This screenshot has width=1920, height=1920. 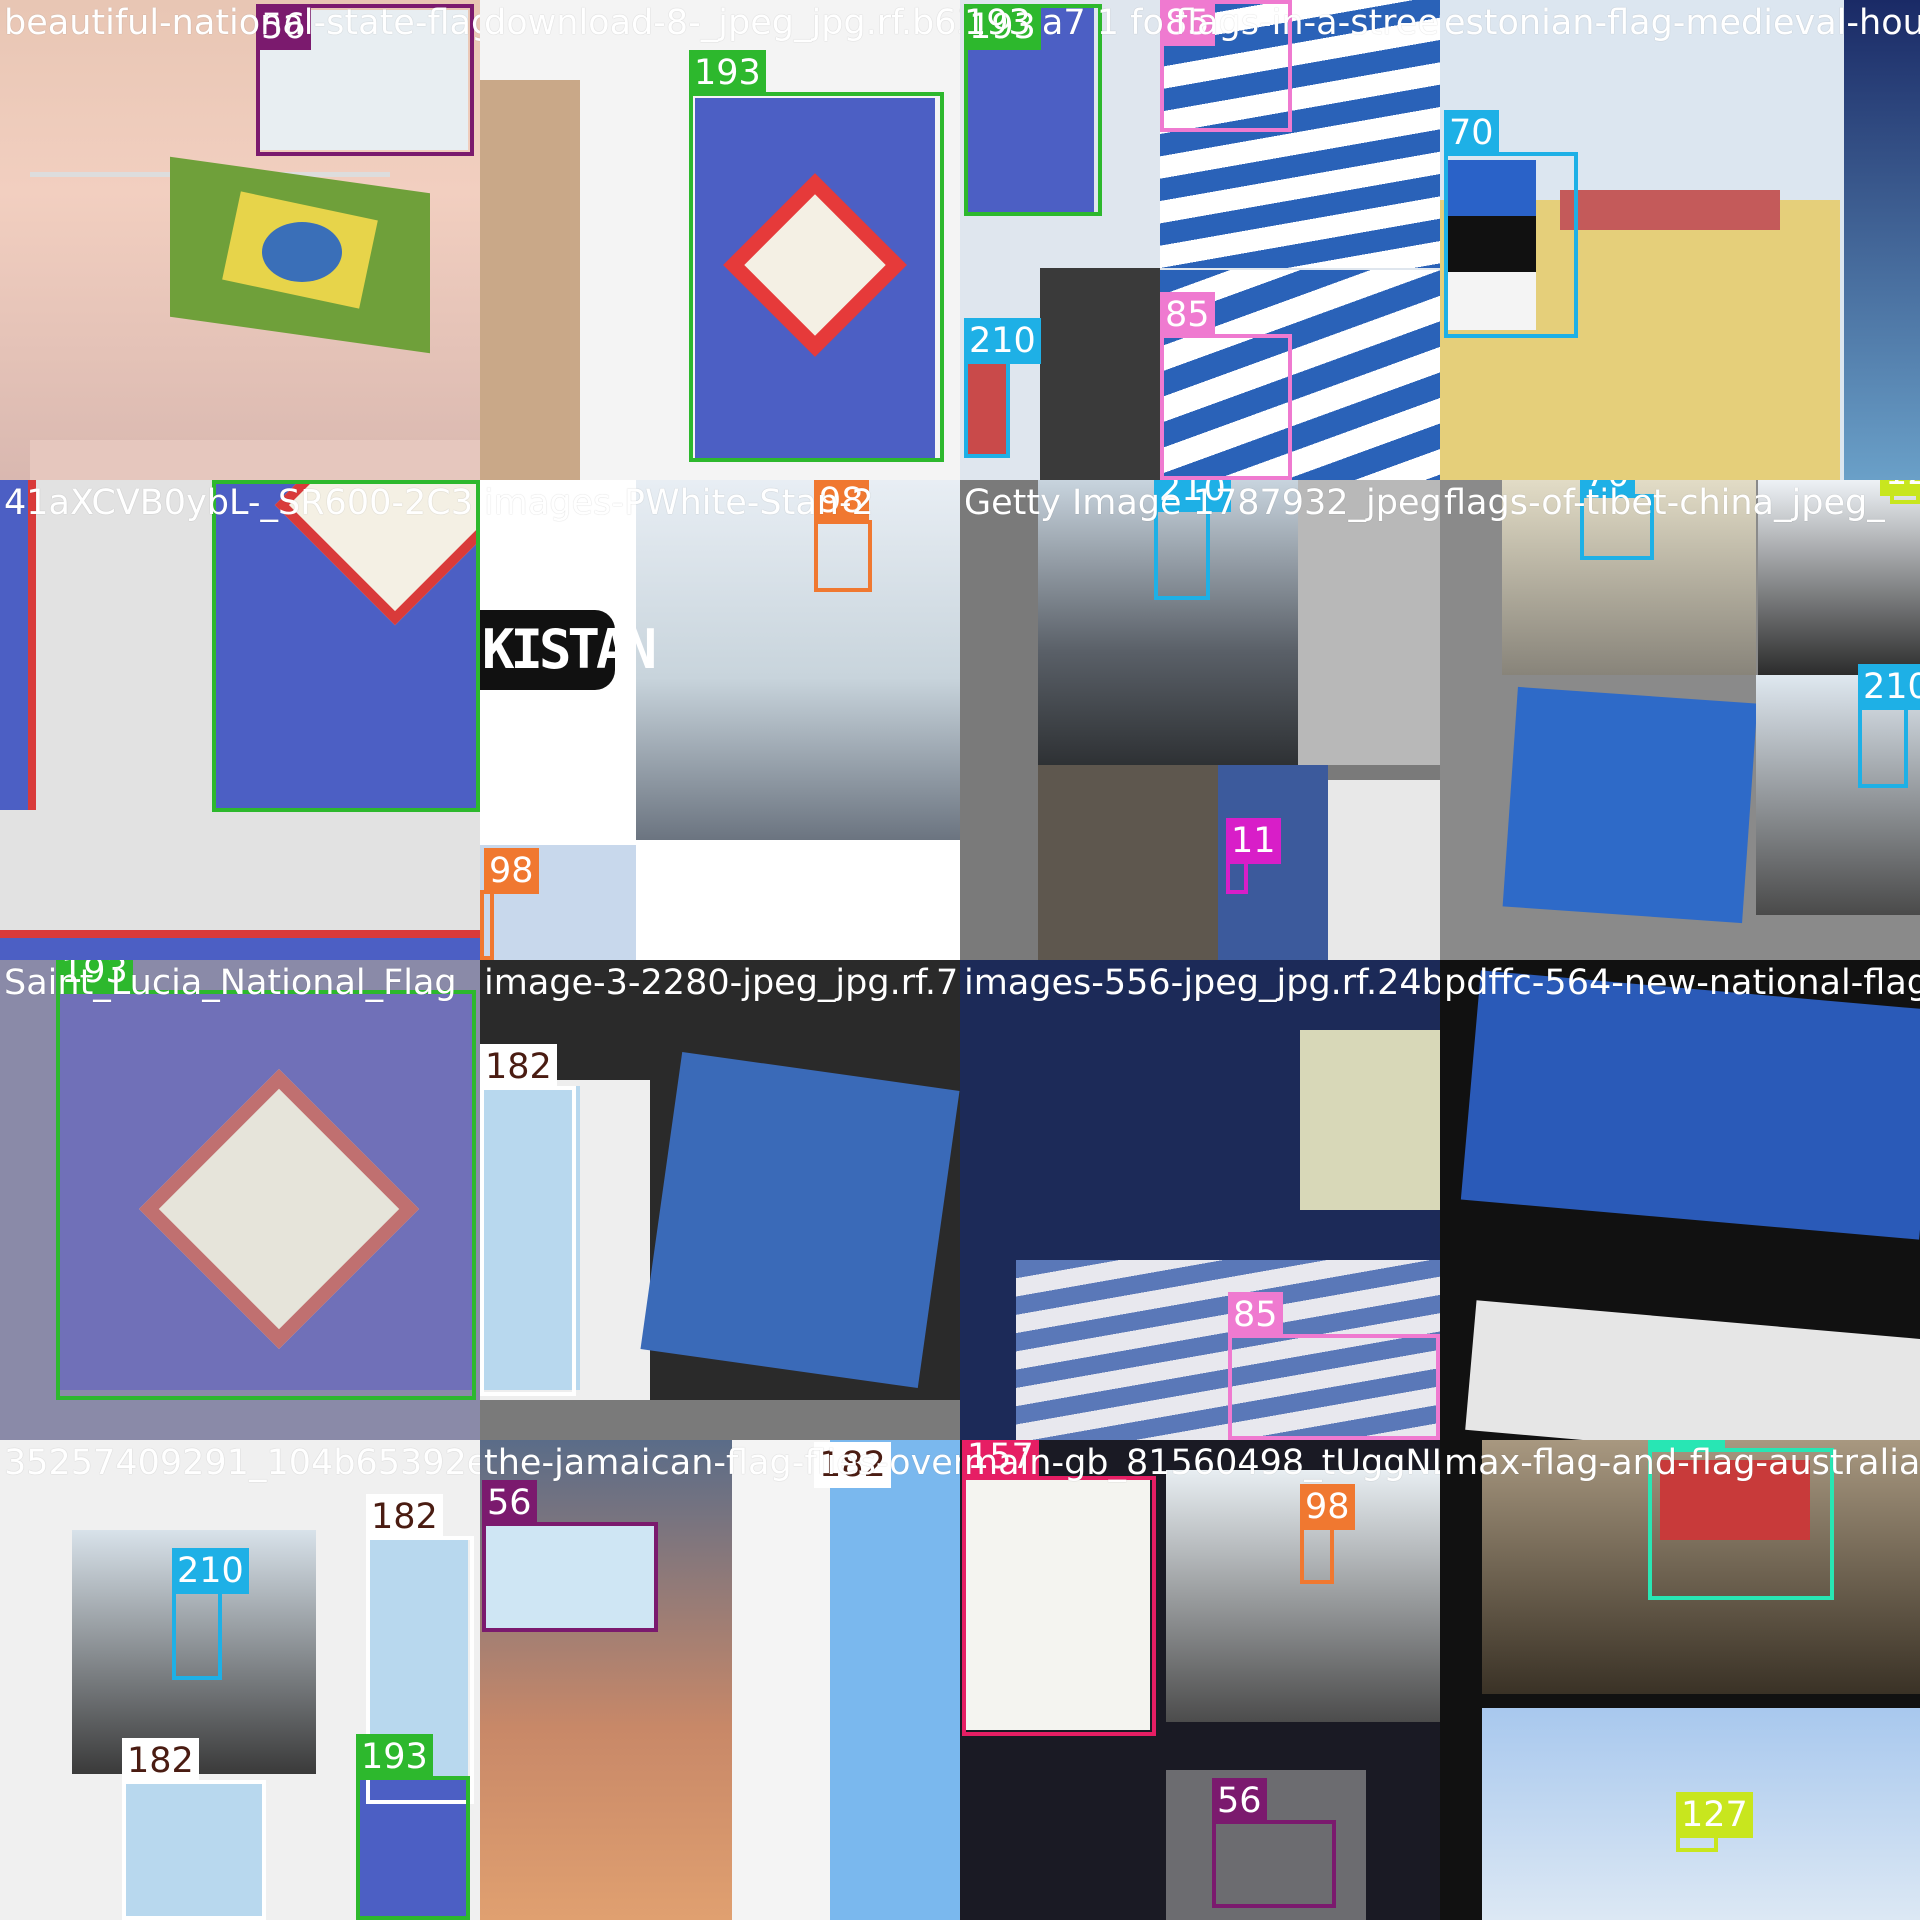 I want to click on tile-title: download-8-_jpeg_jpg.rf.b63, so click(x=722, y=23).